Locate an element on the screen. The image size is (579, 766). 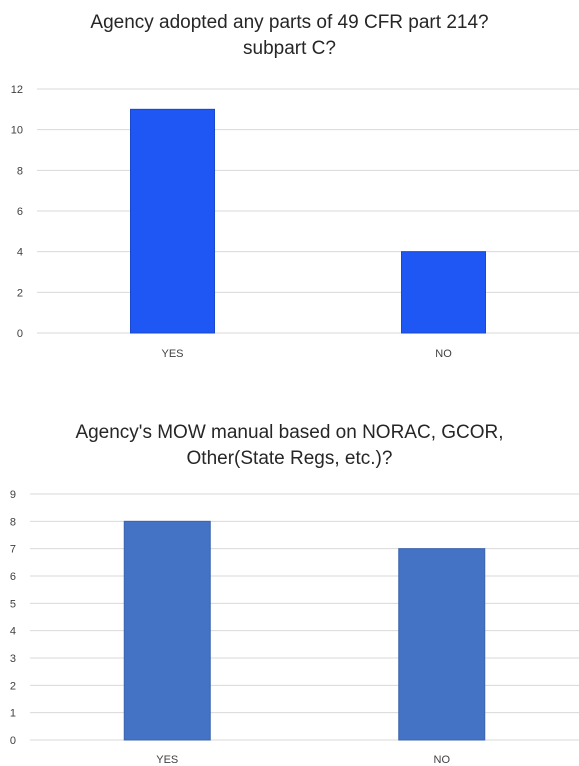
chart-1-category-label: NO is located at coordinates (443, 354).